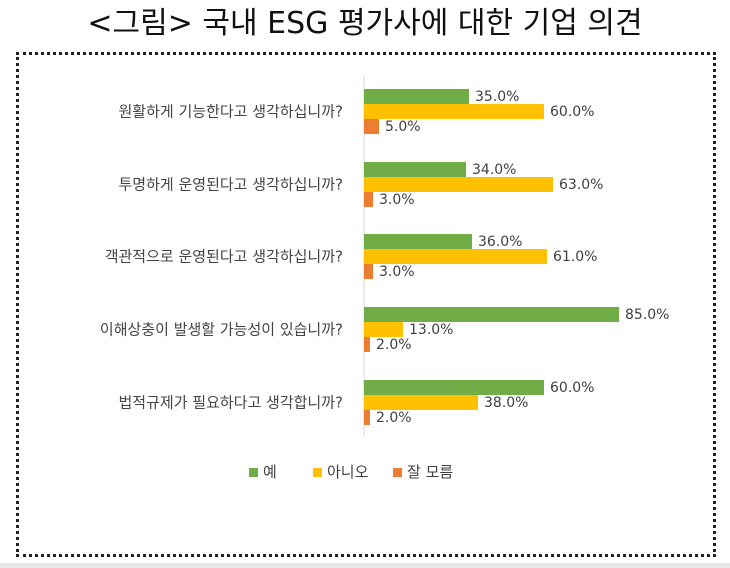 The width and height of the screenshot is (730, 568). I want to click on bottom-divider, so click(365, 565).